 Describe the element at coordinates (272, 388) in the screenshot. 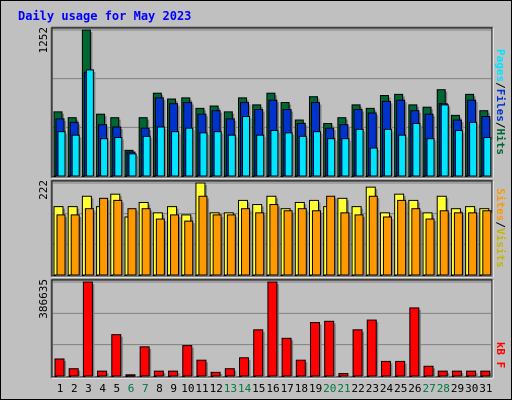

I see `x-axis-label-day-16: 16` at that location.